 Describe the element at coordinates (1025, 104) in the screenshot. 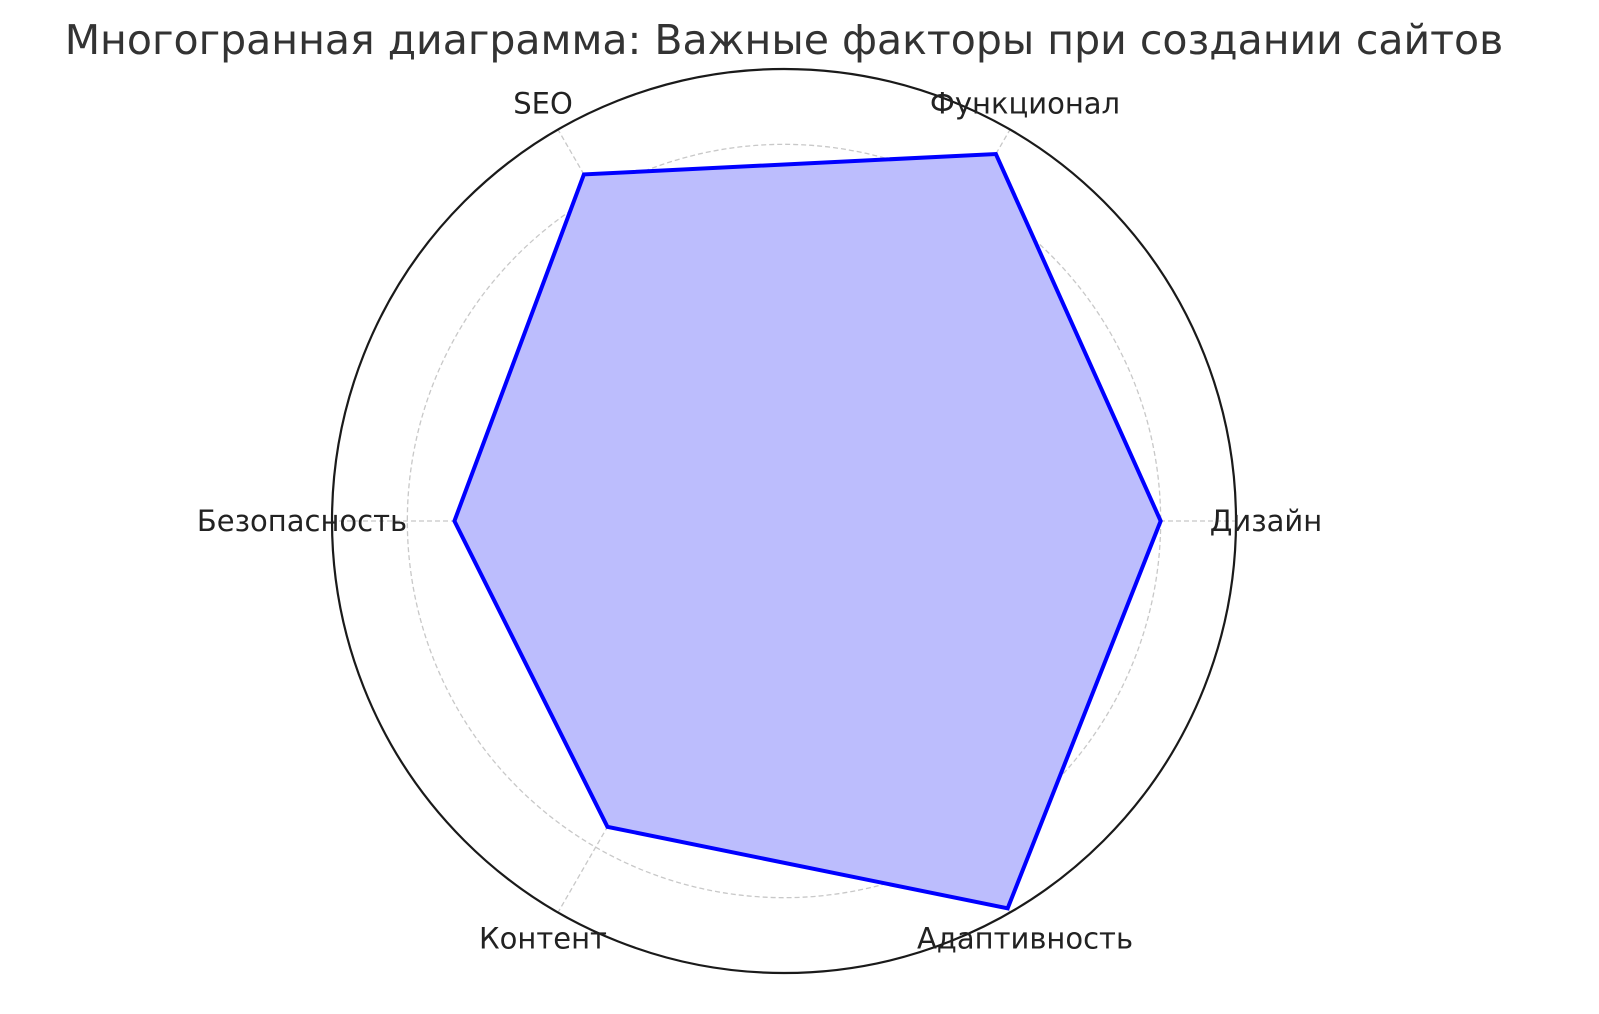

I see `category-label: Функционал` at that location.